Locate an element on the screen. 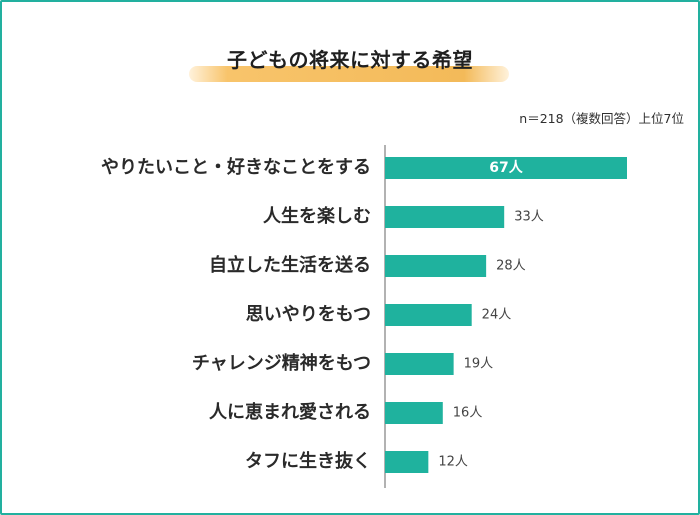 The width and height of the screenshot is (700, 515). chart-title: 子どもの将来に対する希望 is located at coordinates (350, 60).